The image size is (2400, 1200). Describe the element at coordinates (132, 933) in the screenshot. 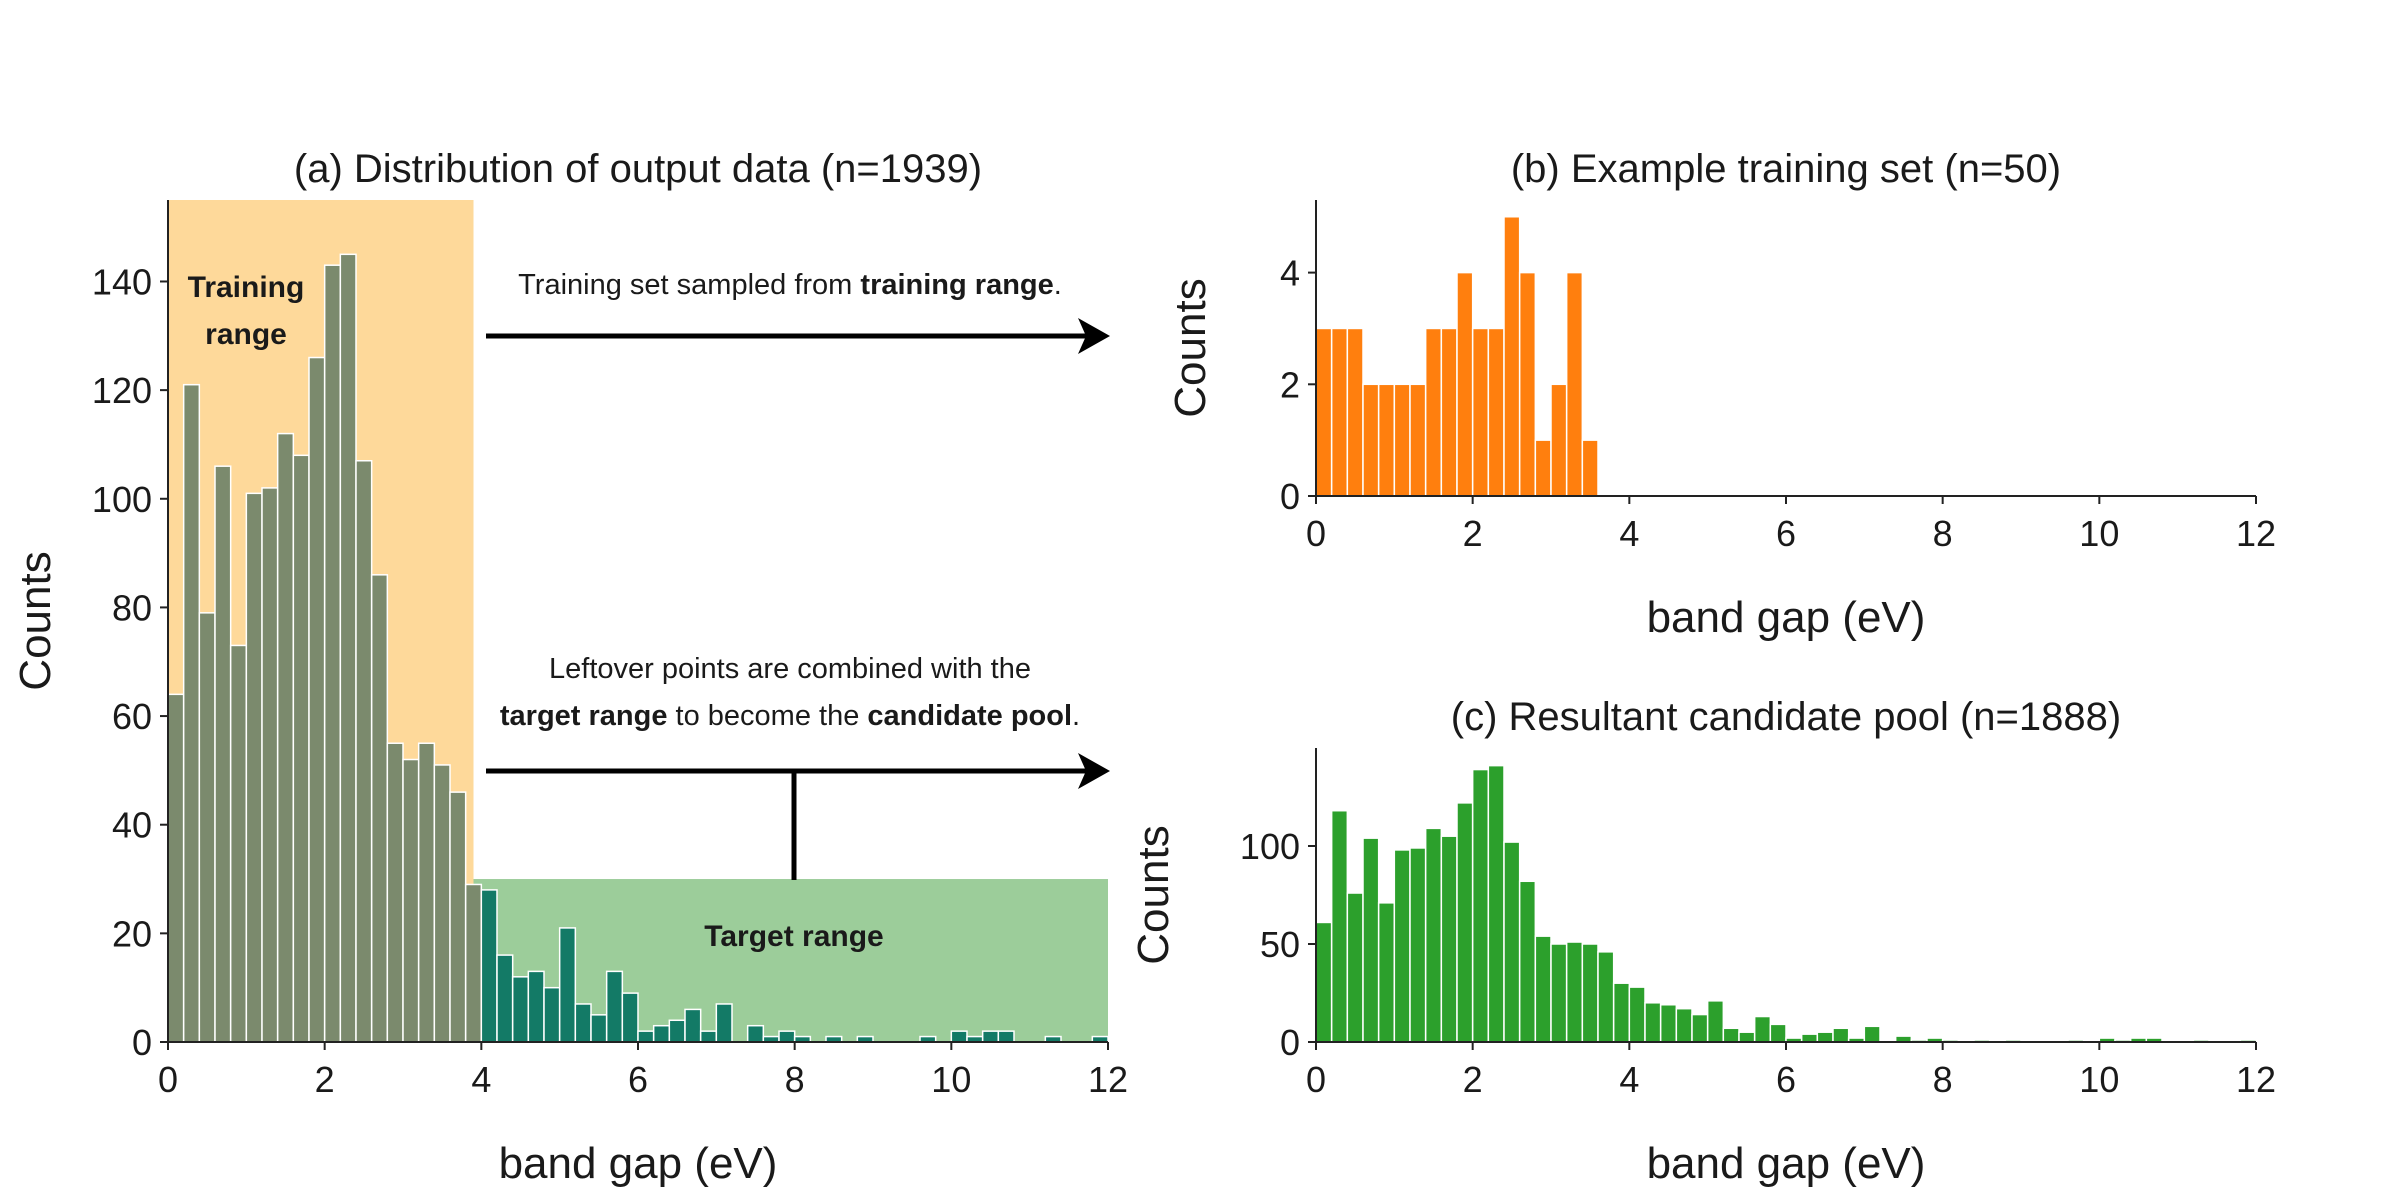

I see `y-tick-label: 20` at that location.